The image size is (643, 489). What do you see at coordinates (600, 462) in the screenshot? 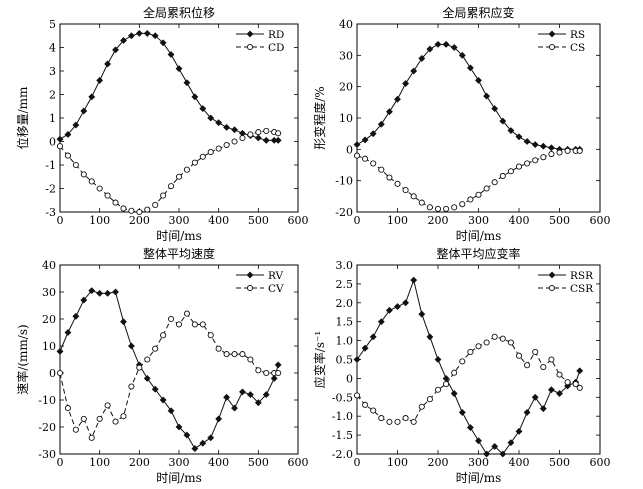
I see `x-tick-label: 600` at bounding box center [600, 462].